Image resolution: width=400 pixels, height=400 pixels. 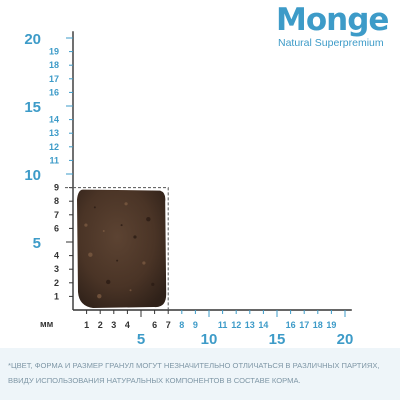 What do you see at coordinates (56, 228) in the screenshot?
I see `y-tick-label: 6` at bounding box center [56, 228].